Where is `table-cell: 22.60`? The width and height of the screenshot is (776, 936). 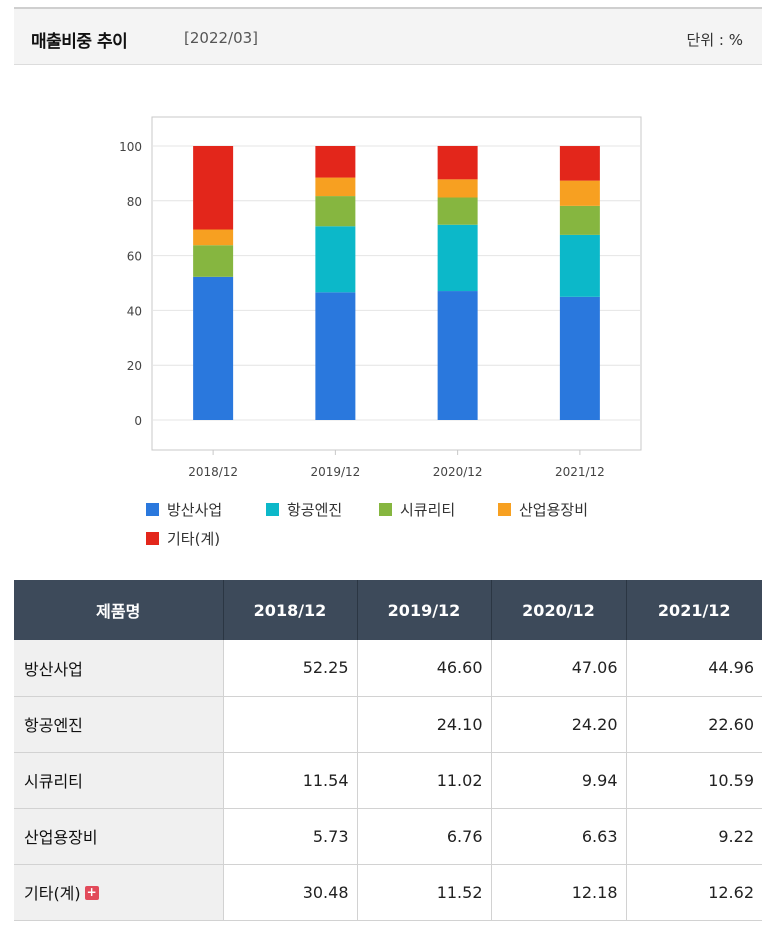 table-cell: 22.60 is located at coordinates (693, 724).